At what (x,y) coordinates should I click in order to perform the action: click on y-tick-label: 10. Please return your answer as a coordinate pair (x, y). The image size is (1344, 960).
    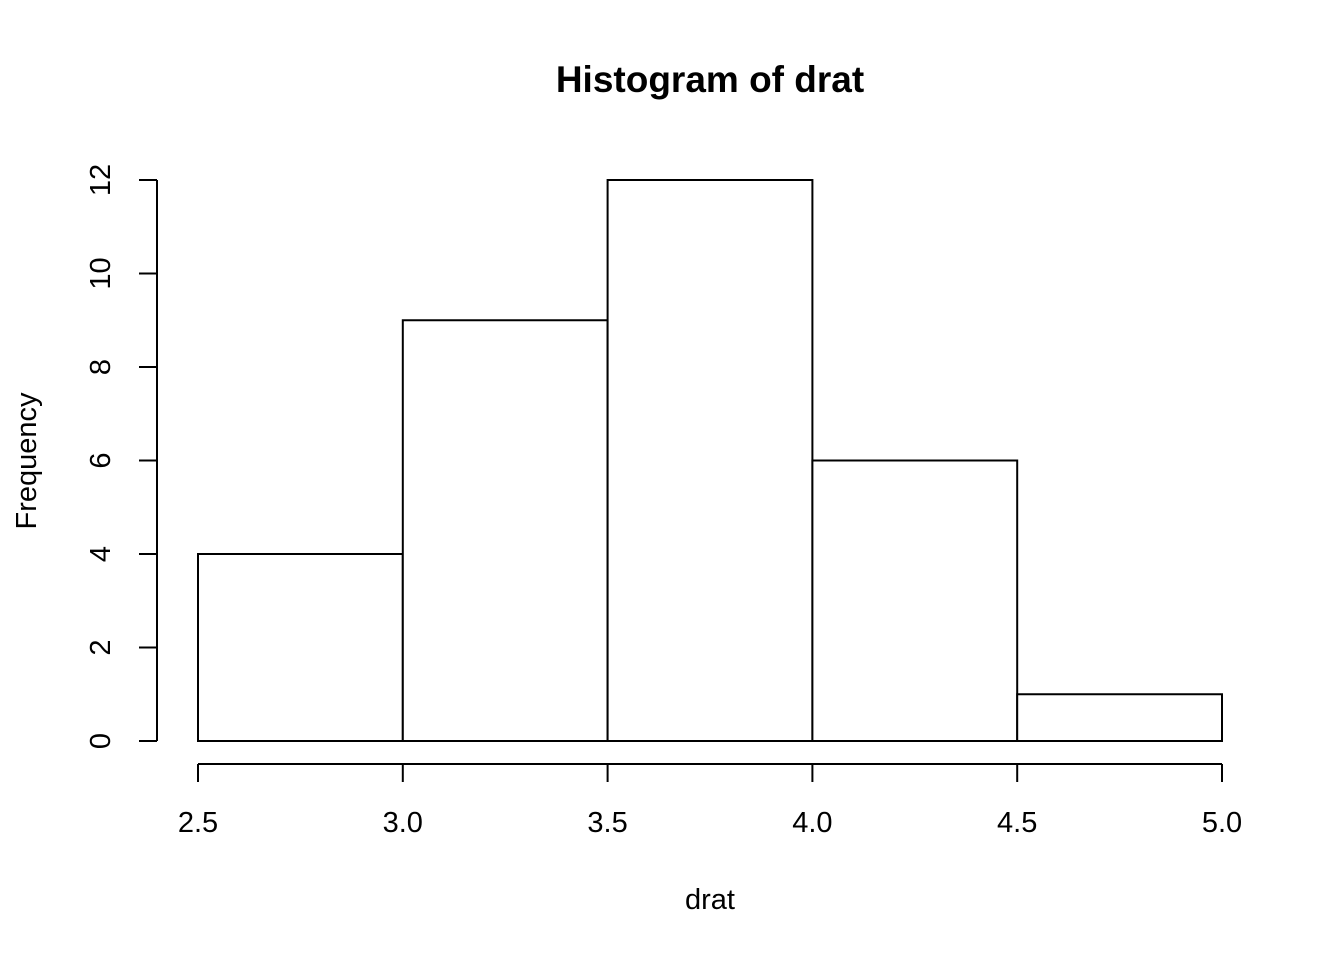
    Looking at the image, I should click on (101, 273).